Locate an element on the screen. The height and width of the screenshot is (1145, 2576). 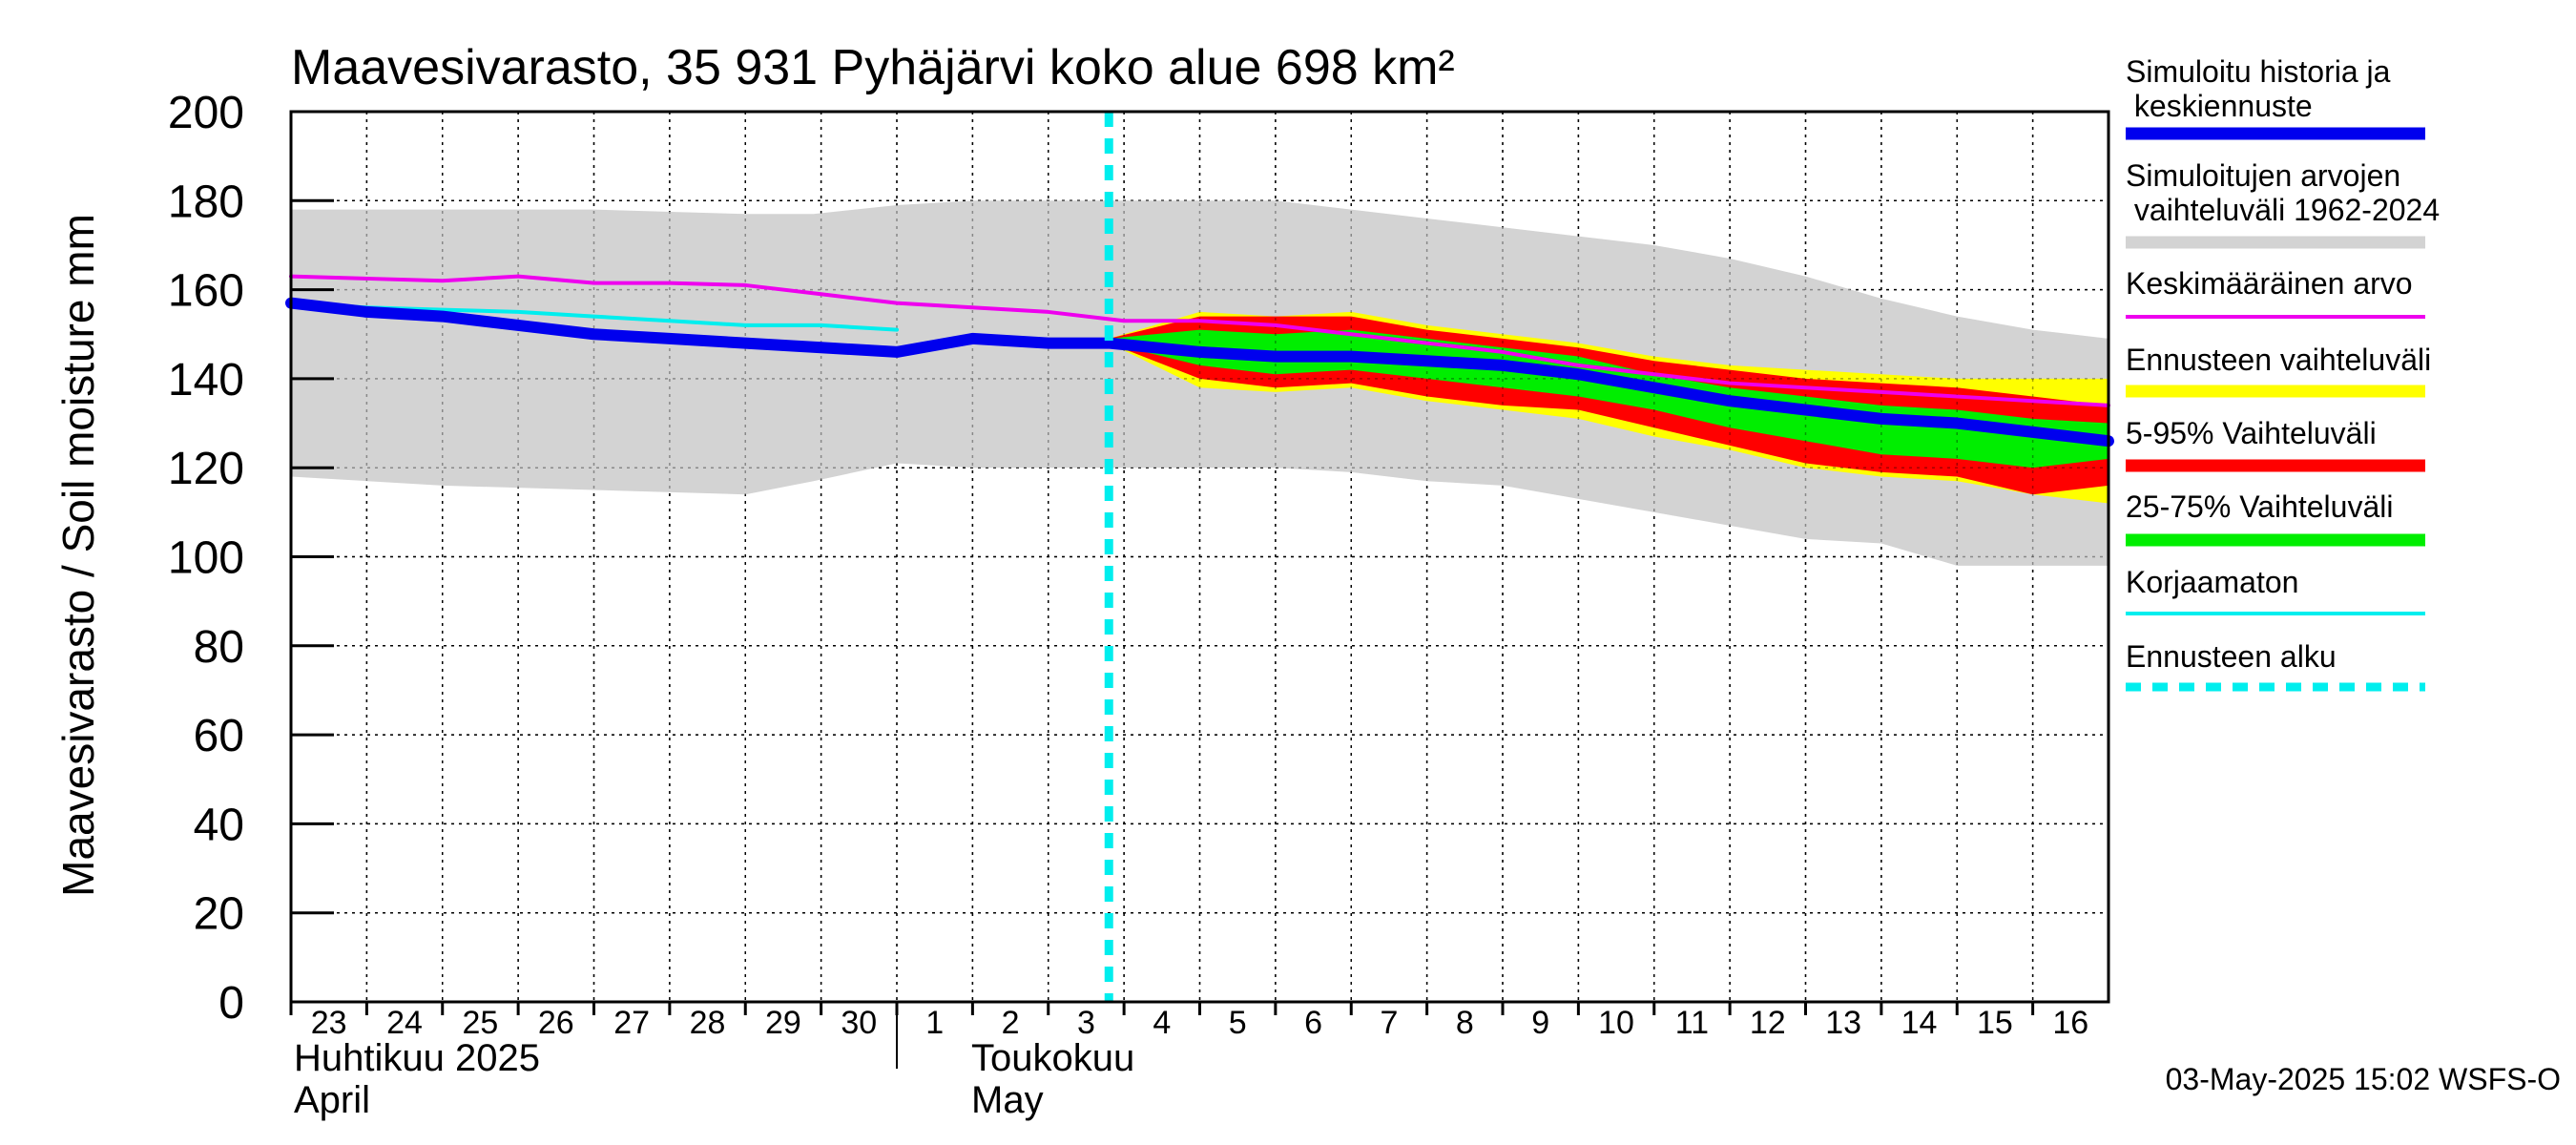
x-tick-label: 24 is located at coordinates (404, 1023).